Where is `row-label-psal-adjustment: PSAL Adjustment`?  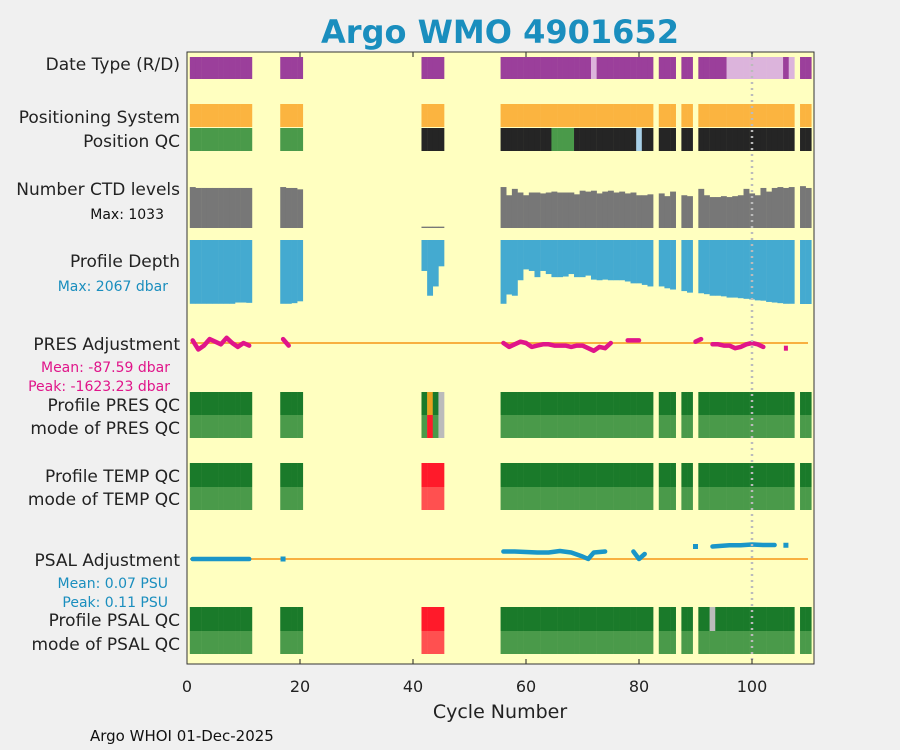 row-label-psal-adjustment: PSAL Adjustment is located at coordinates (108, 561).